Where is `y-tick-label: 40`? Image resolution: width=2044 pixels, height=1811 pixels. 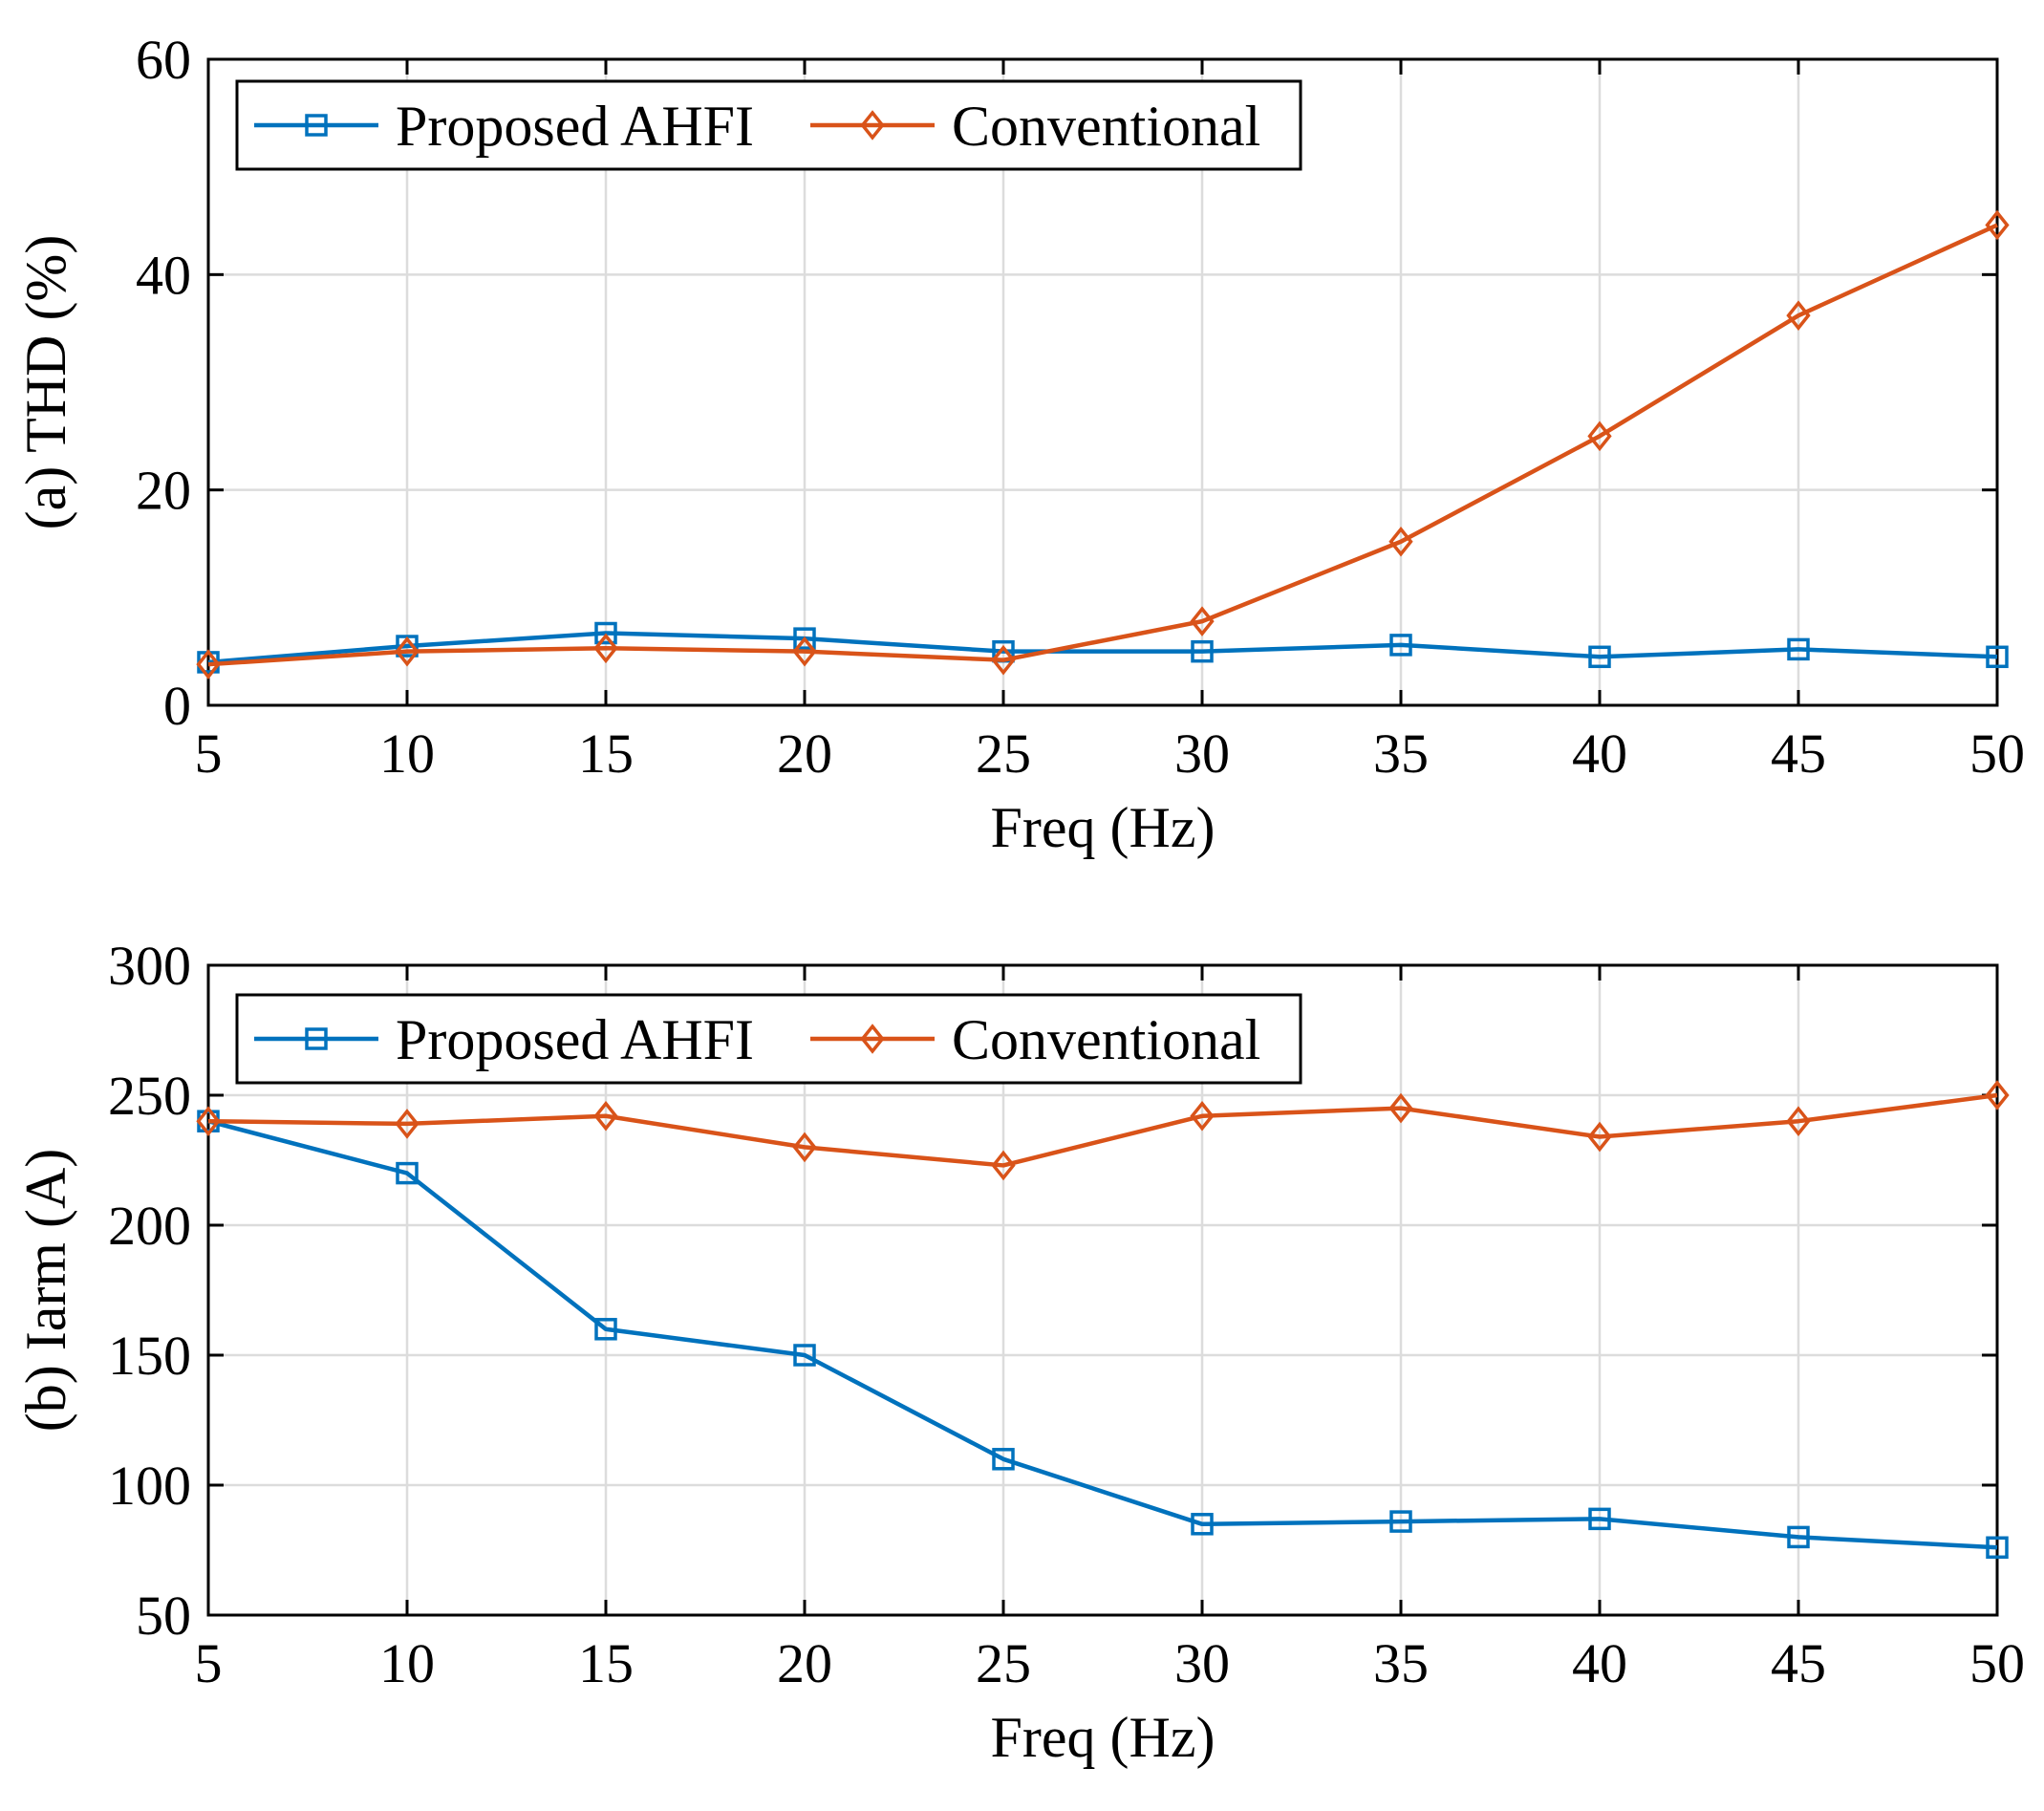
y-tick-label: 40 is located at coordinates (163, 275).